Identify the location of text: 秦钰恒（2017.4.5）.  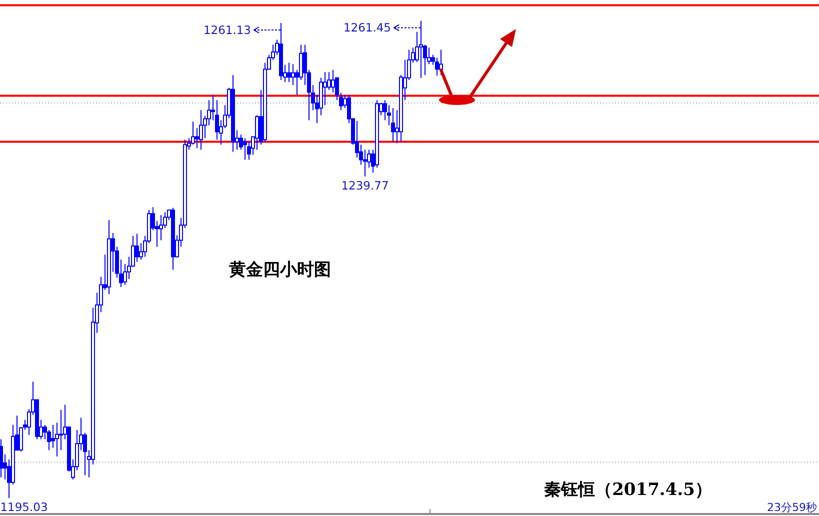
(628, 490).